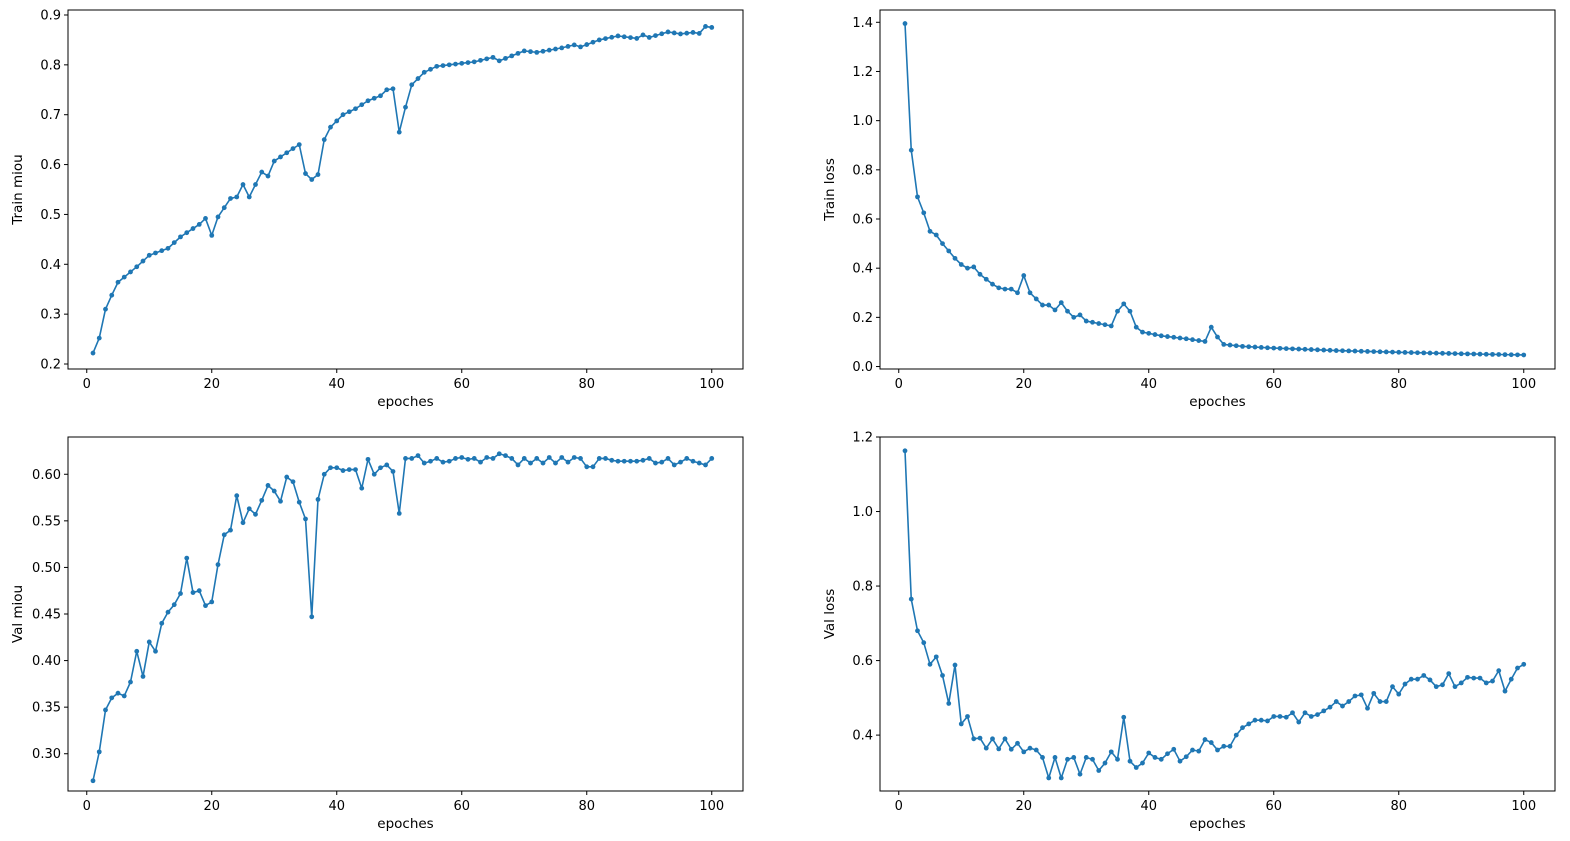  Describe the element at coordinates (1217, 402) in the screenshot. I see `train-loss-x-axis-label: epoches` at that location.